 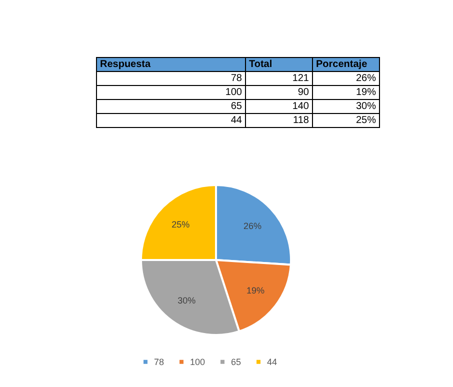 What do you see at coordinates (346, 65) in the screenshot?
I see `text: Porcentaje` at bounding box center [346, 65].